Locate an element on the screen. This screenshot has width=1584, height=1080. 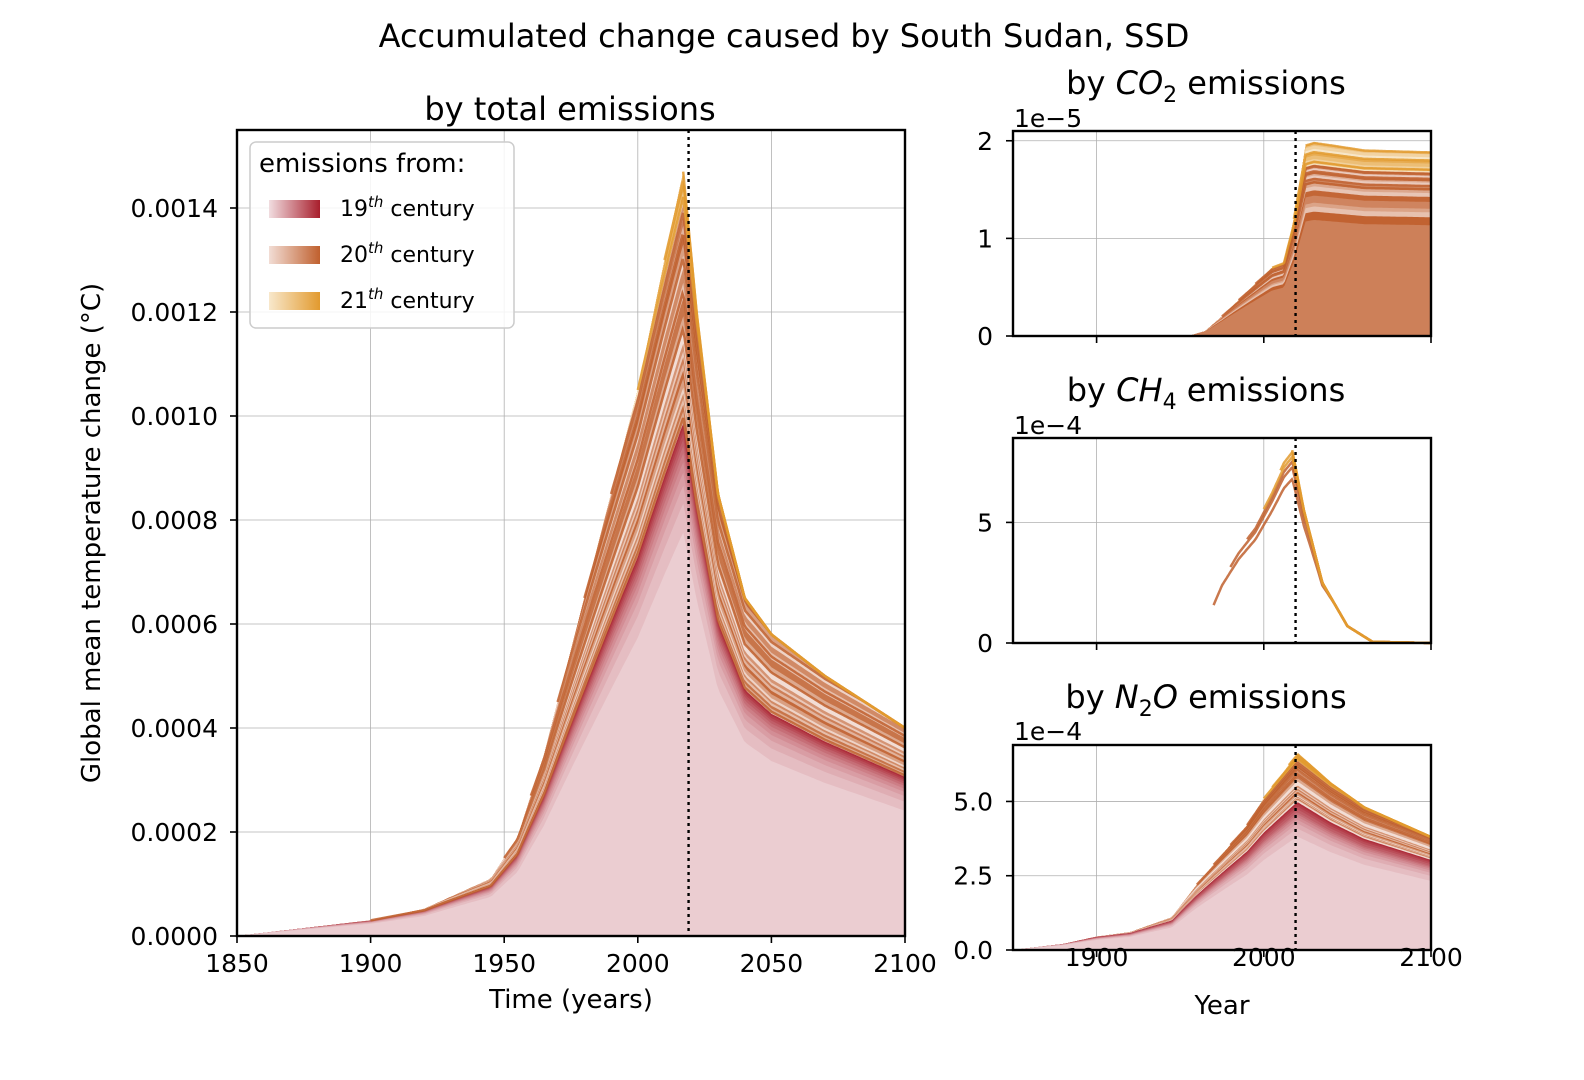
y-tick-label: 1 is located at coordinates (985, 238).